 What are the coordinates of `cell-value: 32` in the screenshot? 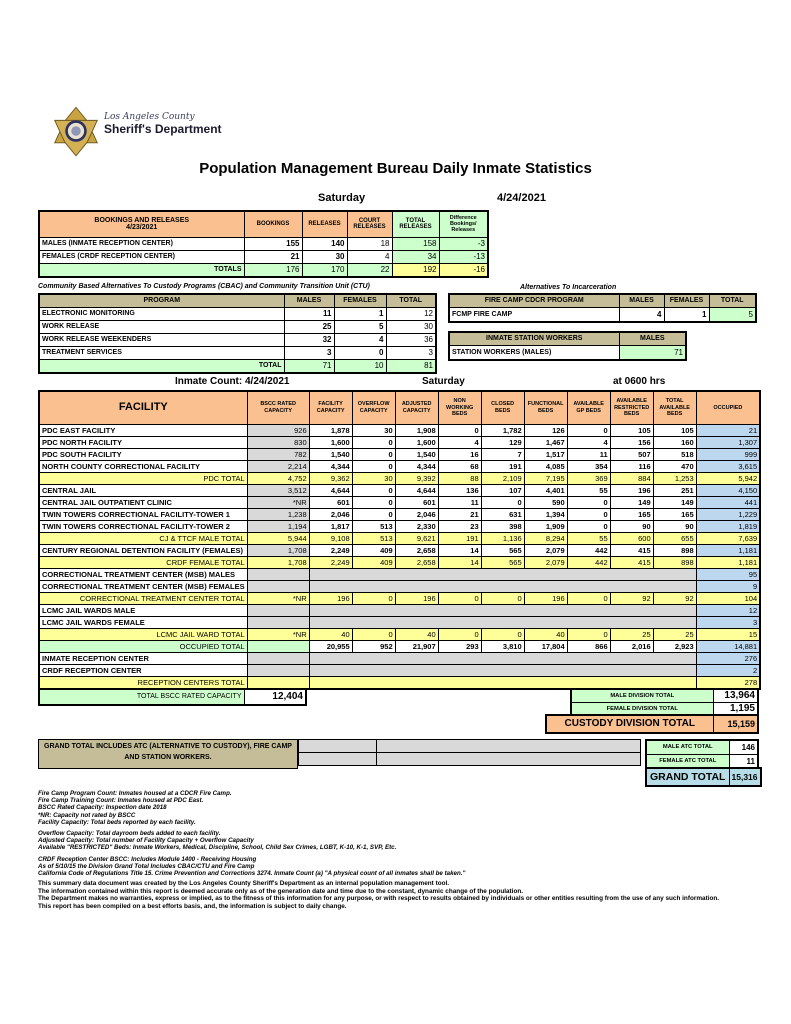 It's located at (309, 339).